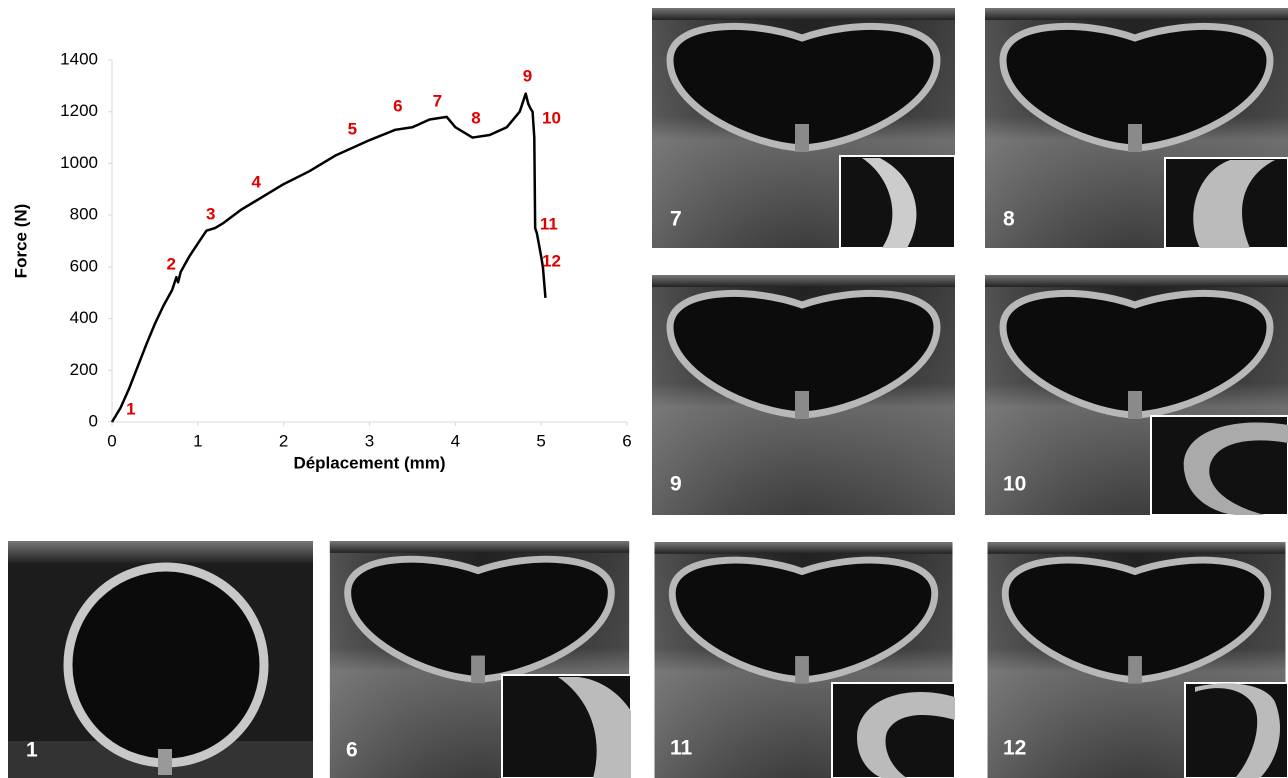 The image size is (1288, 778). Describe the element at coordinates (369, 440) in the screenshot. I see `x-tick-label: 3` at that location.